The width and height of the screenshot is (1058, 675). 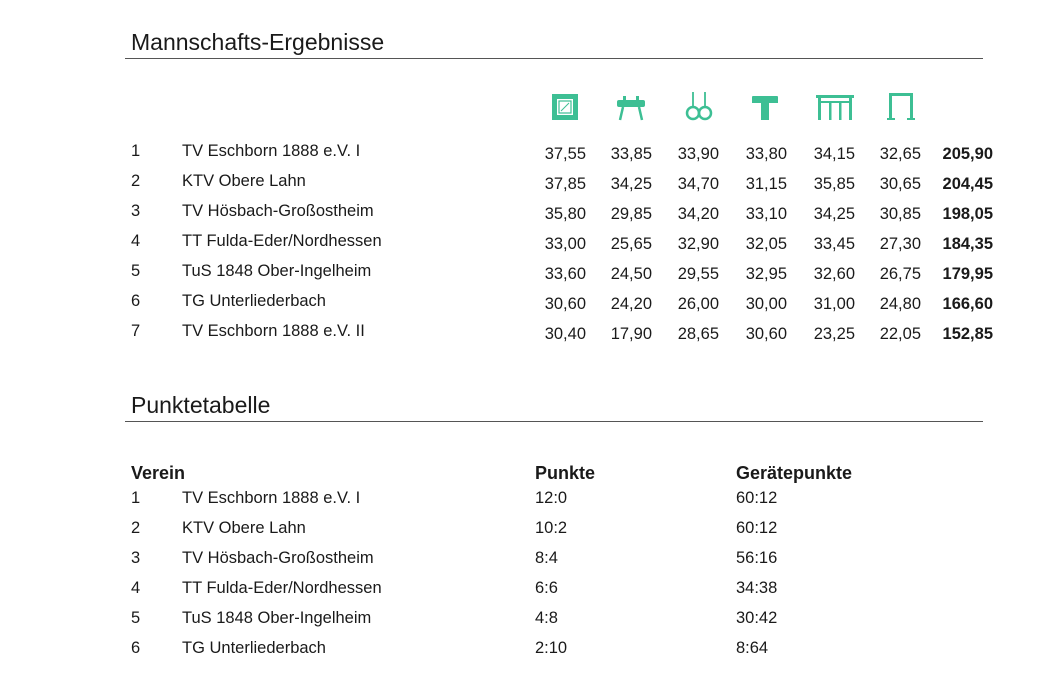 I want to click on score-high-bar: 32,65, so click(x=900, y=154).